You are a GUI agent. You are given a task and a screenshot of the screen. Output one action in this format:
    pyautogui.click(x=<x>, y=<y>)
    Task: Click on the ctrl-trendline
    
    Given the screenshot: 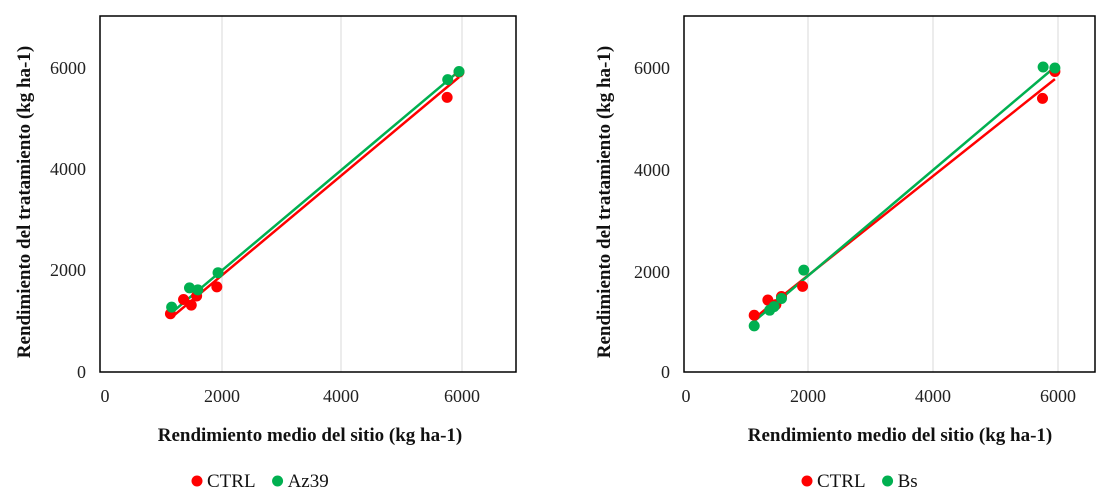 What is the action you would take?
    pyautogui.click(x=314, y=198)
    